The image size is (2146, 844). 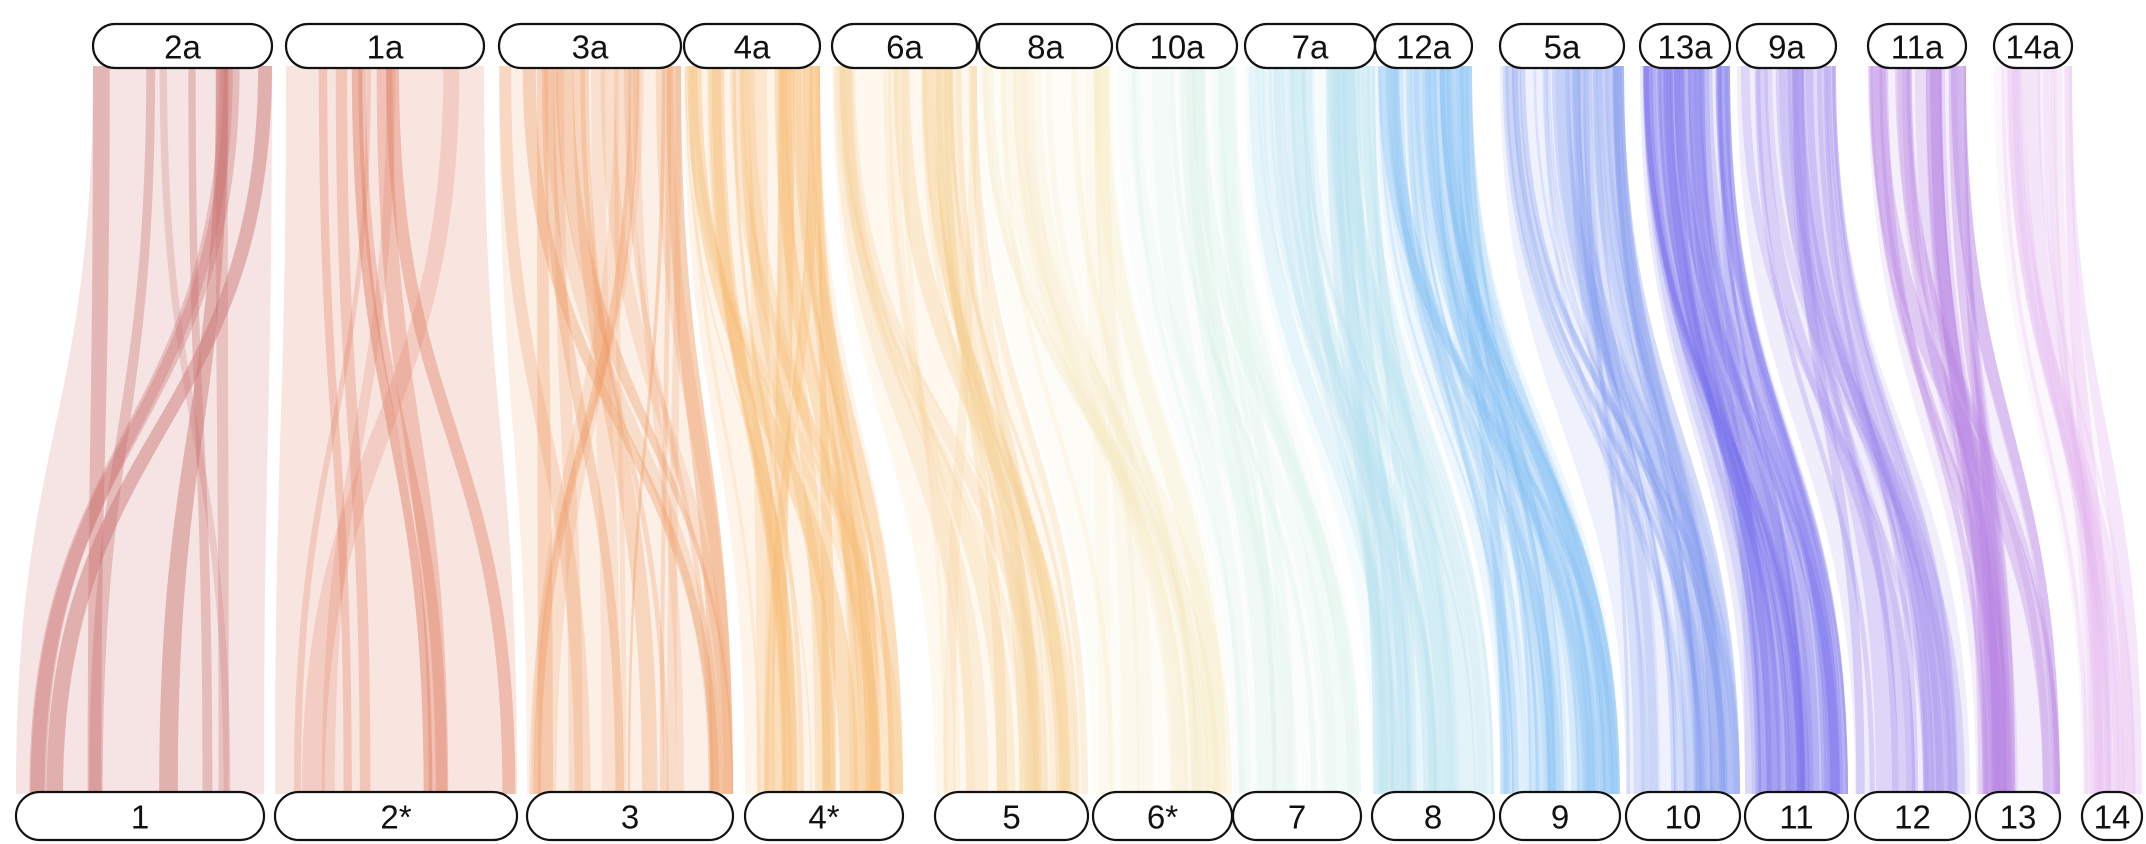 I want to click on top-chromosome-label: 3a, so click(x=590, y=47).